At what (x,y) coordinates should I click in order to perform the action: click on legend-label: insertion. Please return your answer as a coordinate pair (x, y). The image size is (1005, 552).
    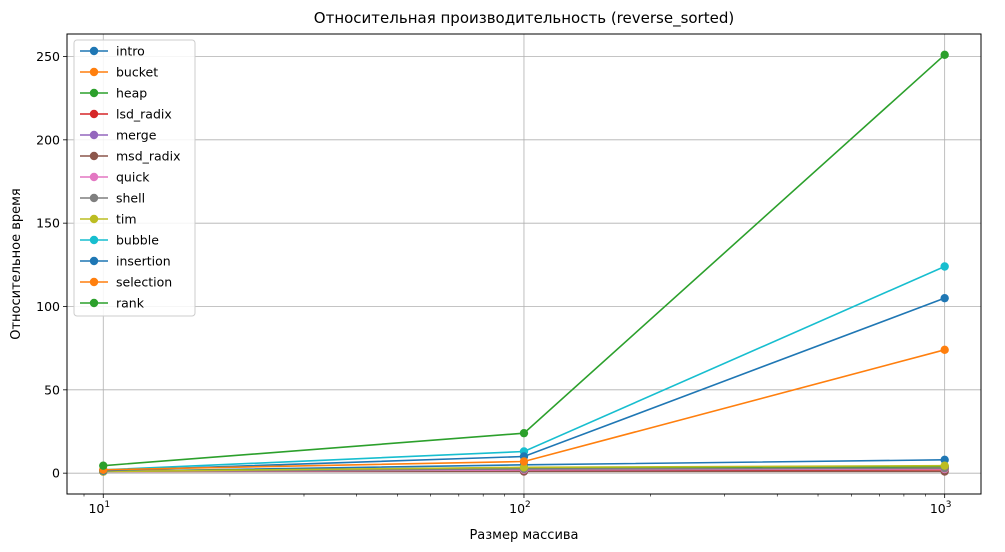
    Looking at the image, I should click on (143, 261).